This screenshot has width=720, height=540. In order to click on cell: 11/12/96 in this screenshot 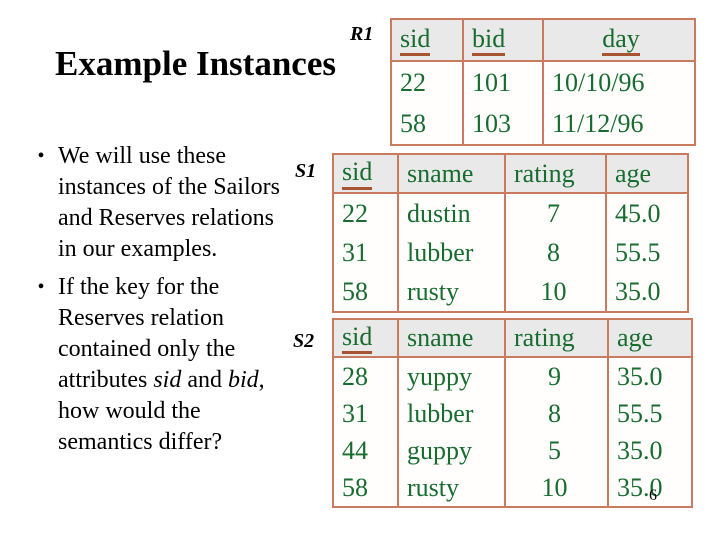, I will do `click(618, 124)`.